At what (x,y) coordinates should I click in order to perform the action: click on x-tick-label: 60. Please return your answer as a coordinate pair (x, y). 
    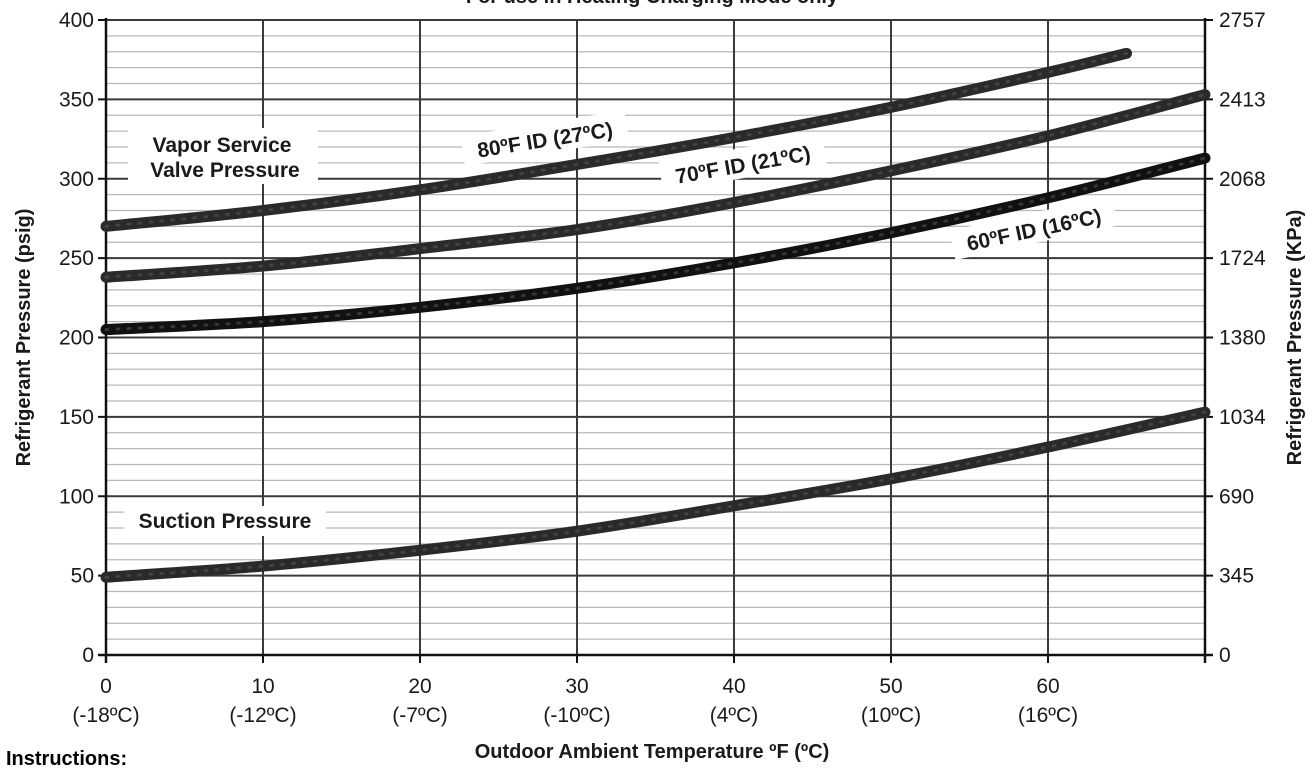
    Looking at the image, I should click on (1047, 686).